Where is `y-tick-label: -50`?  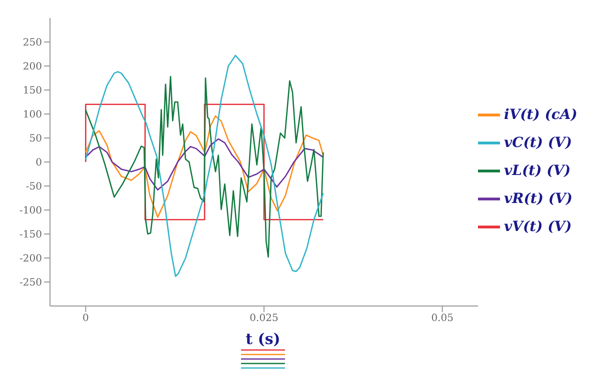 y-tick-label: -50 is located at coordinates (34, 187).